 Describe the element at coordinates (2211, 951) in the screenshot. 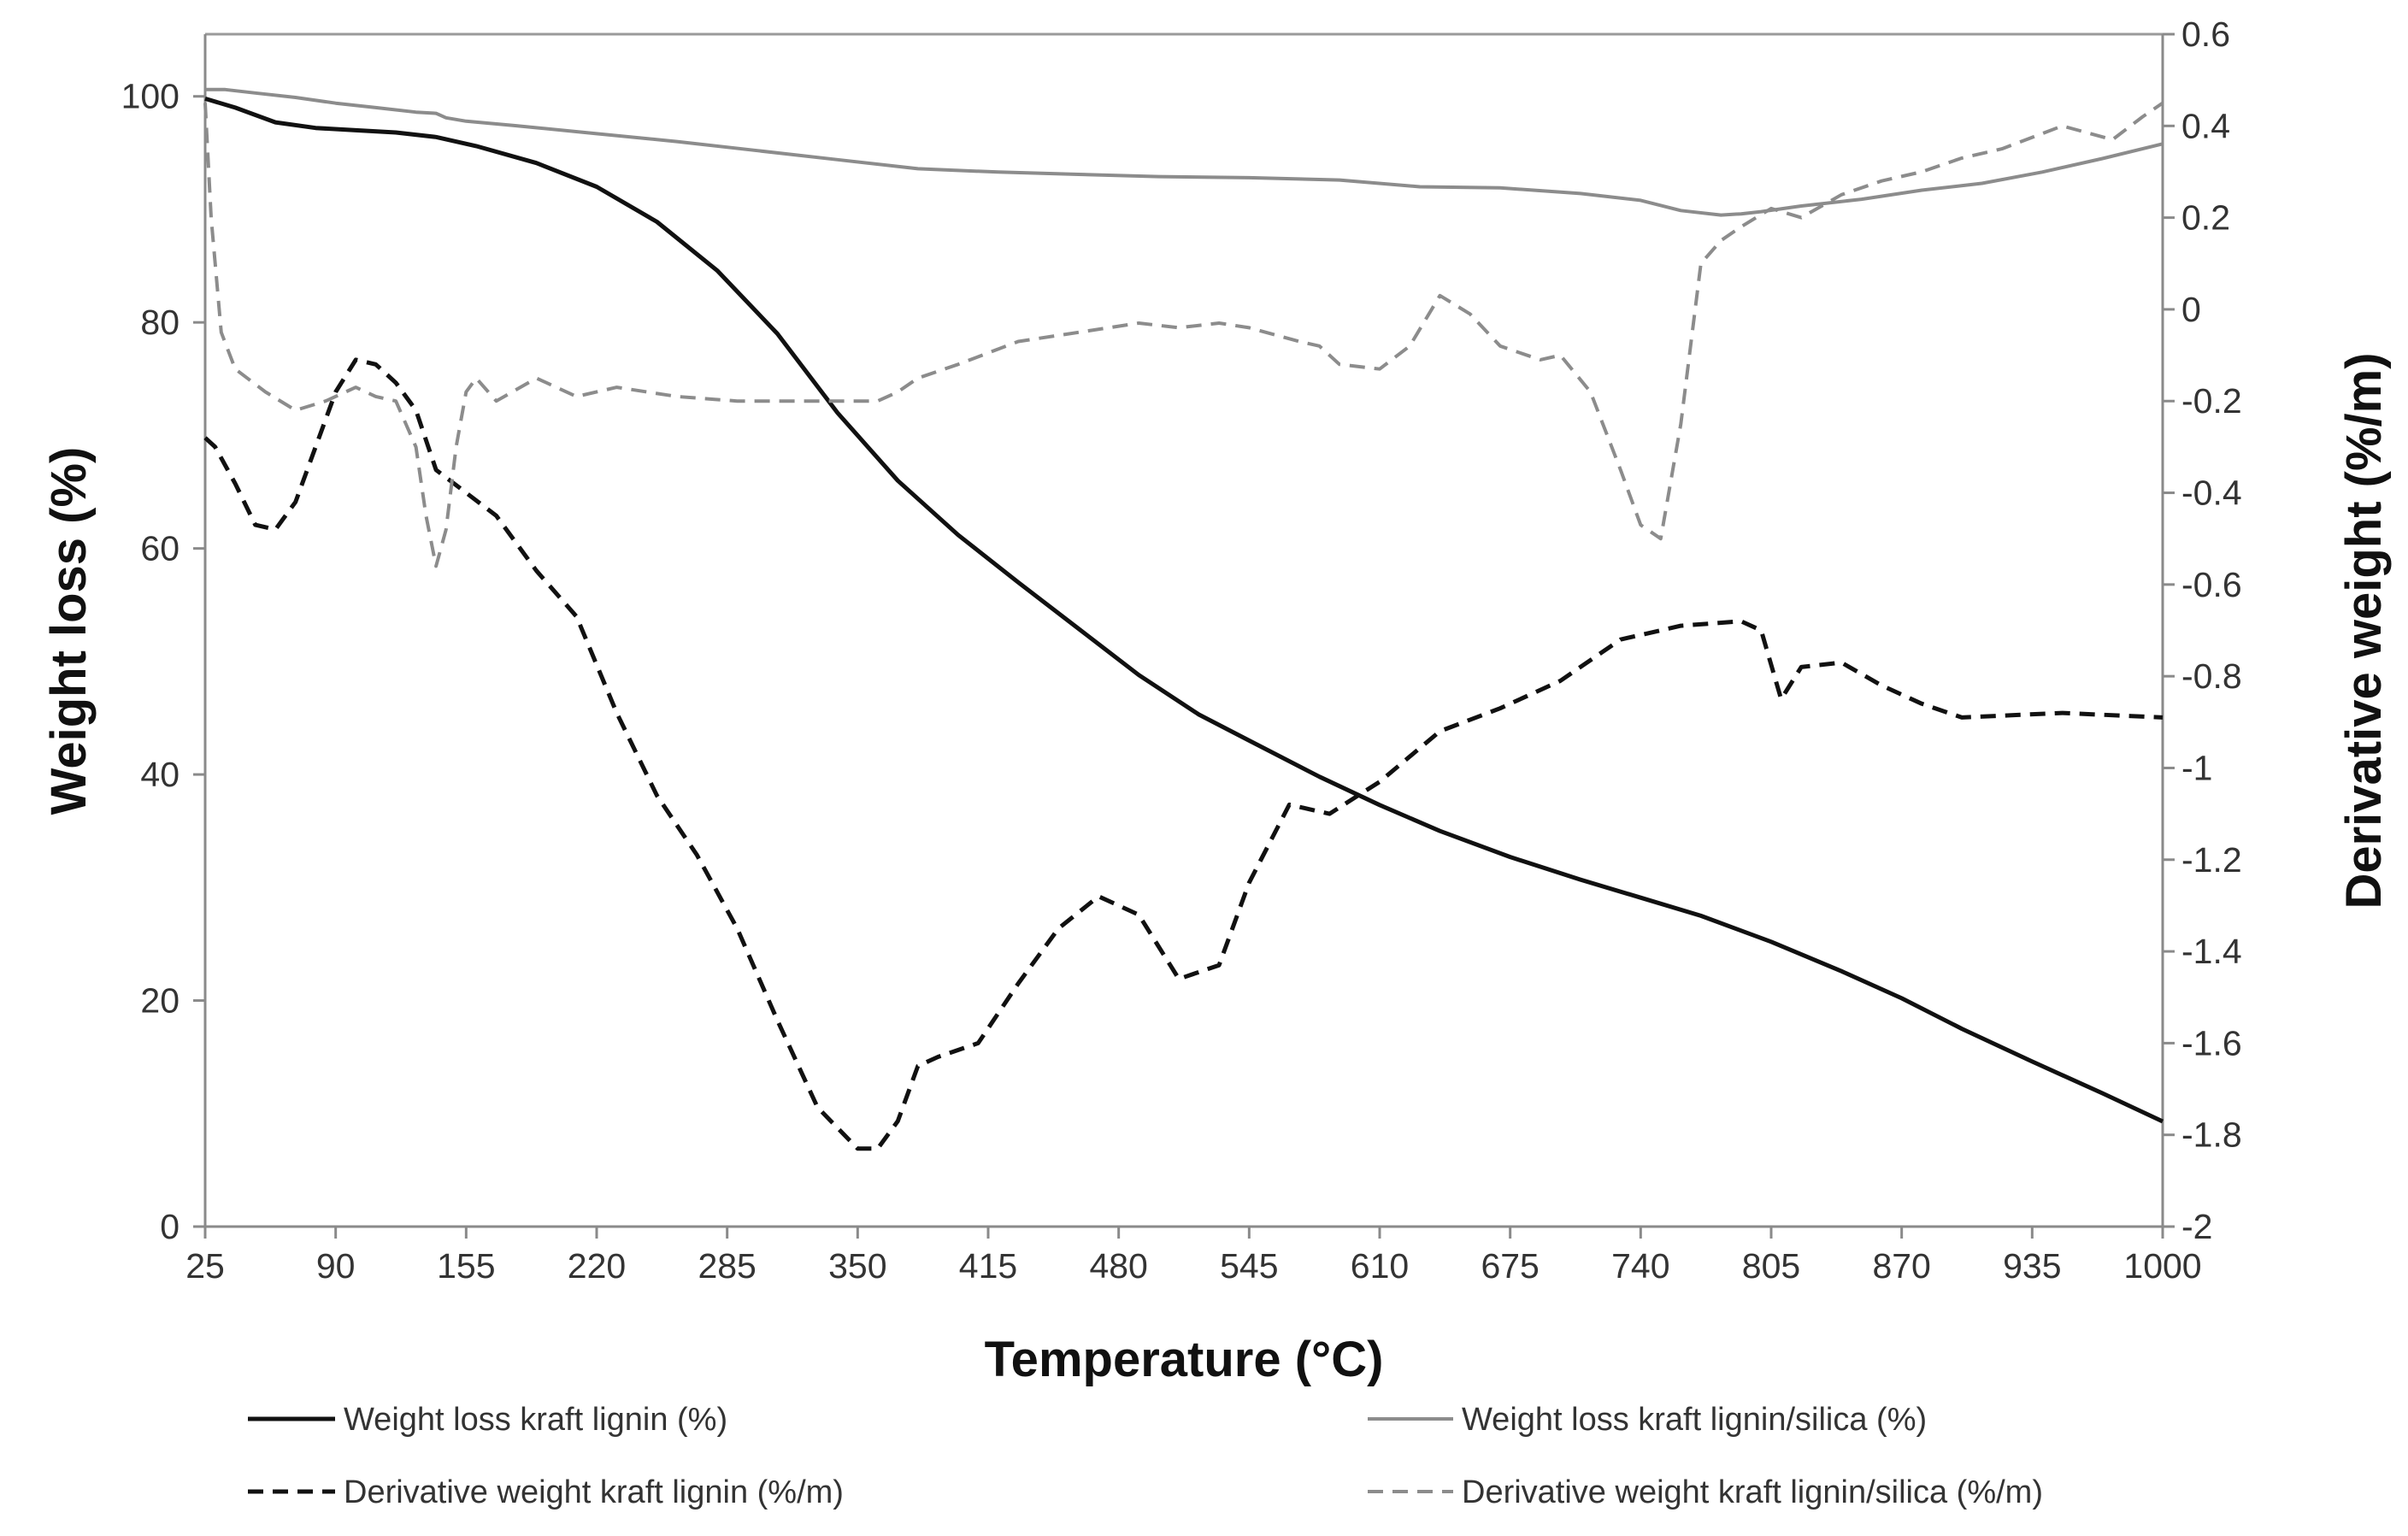

I see `y2-tick-label: -1.4` at that location.